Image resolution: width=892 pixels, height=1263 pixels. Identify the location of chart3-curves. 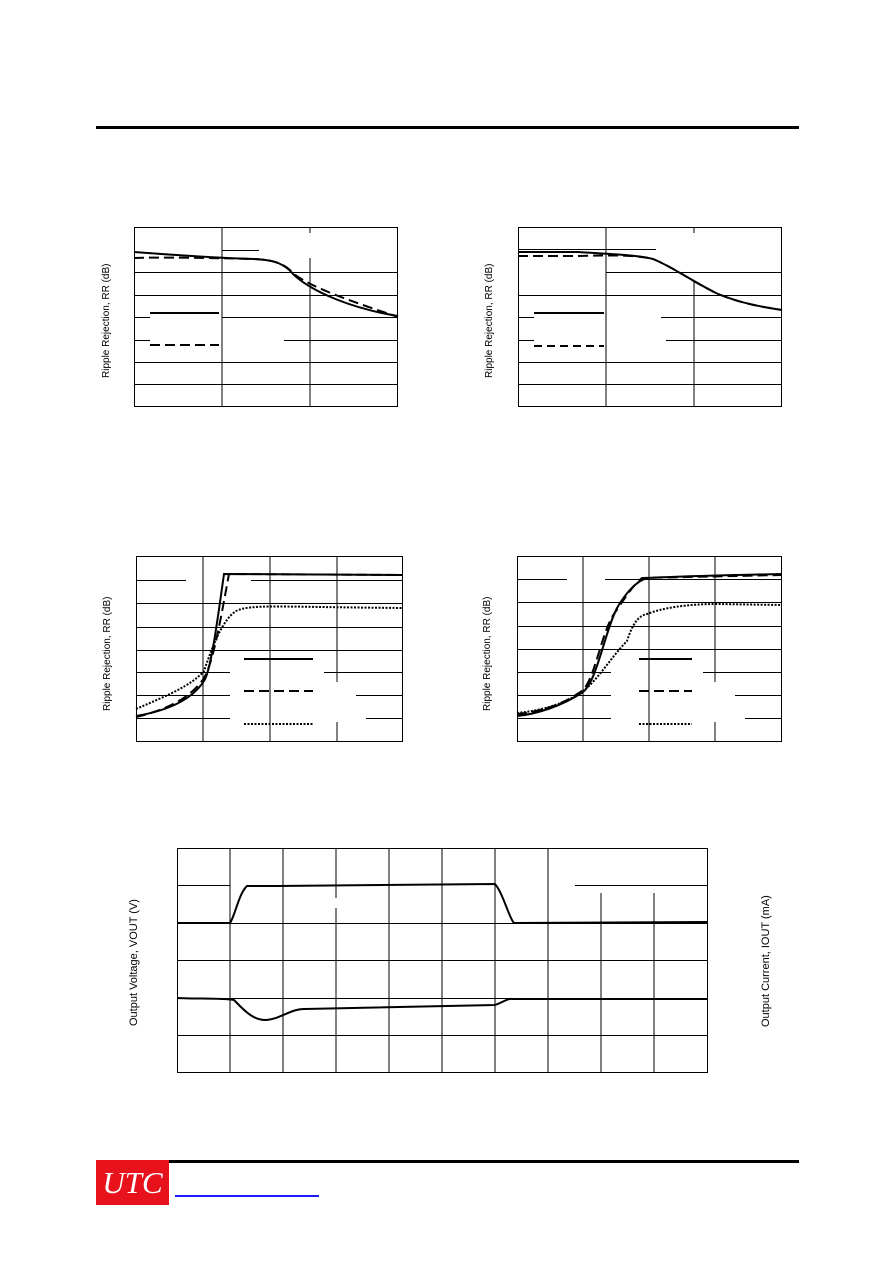
(269, 645).